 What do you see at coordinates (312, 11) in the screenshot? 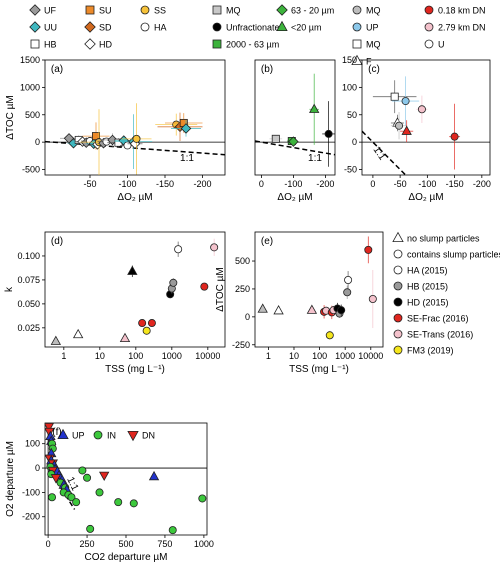
I see `legend-label: 63 - 20 µm` at bounding box center [312, 11].